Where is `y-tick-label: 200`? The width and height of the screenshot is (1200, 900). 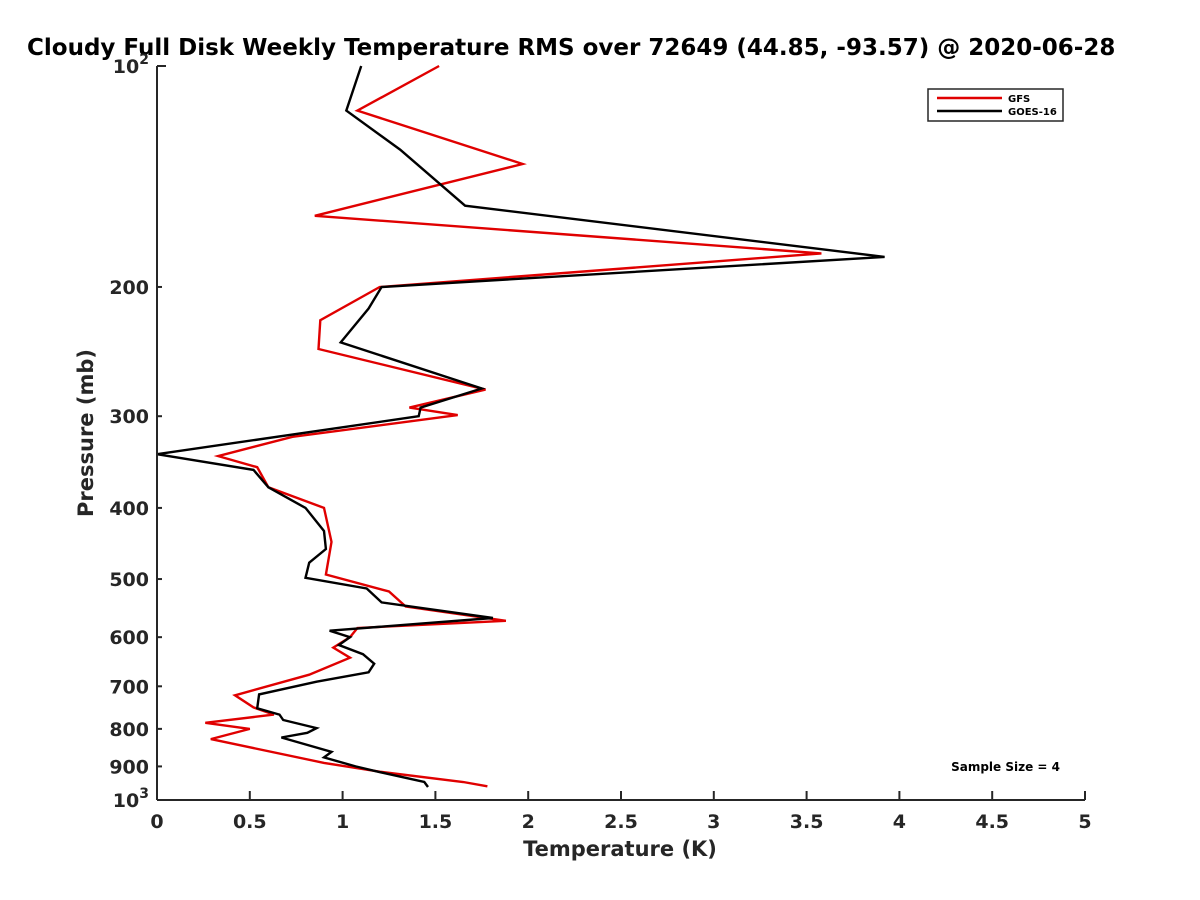
y-tick-label: 200 is located at coordinates (129, 288).